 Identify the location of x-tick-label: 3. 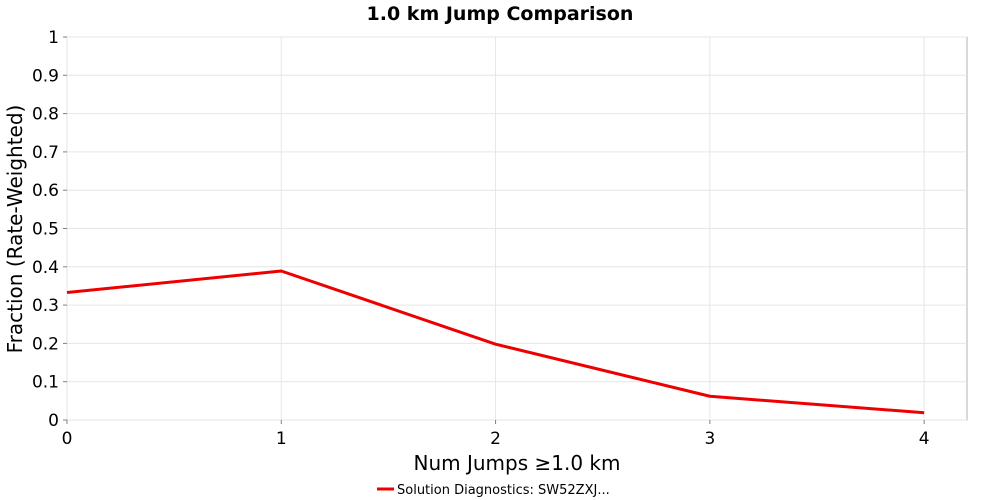
(709, 439).